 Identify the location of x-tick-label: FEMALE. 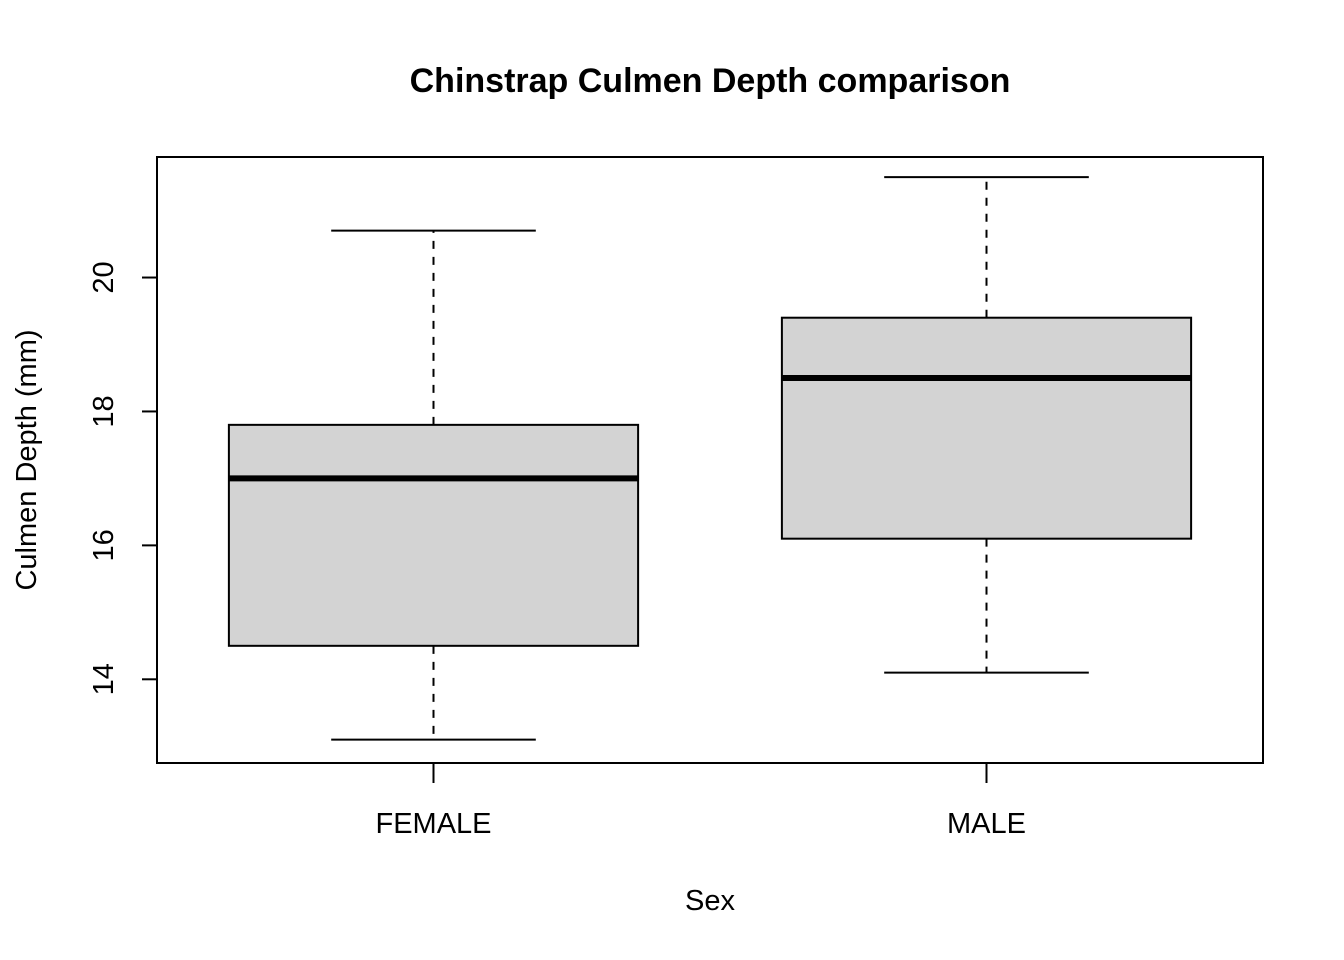
(433, 824).